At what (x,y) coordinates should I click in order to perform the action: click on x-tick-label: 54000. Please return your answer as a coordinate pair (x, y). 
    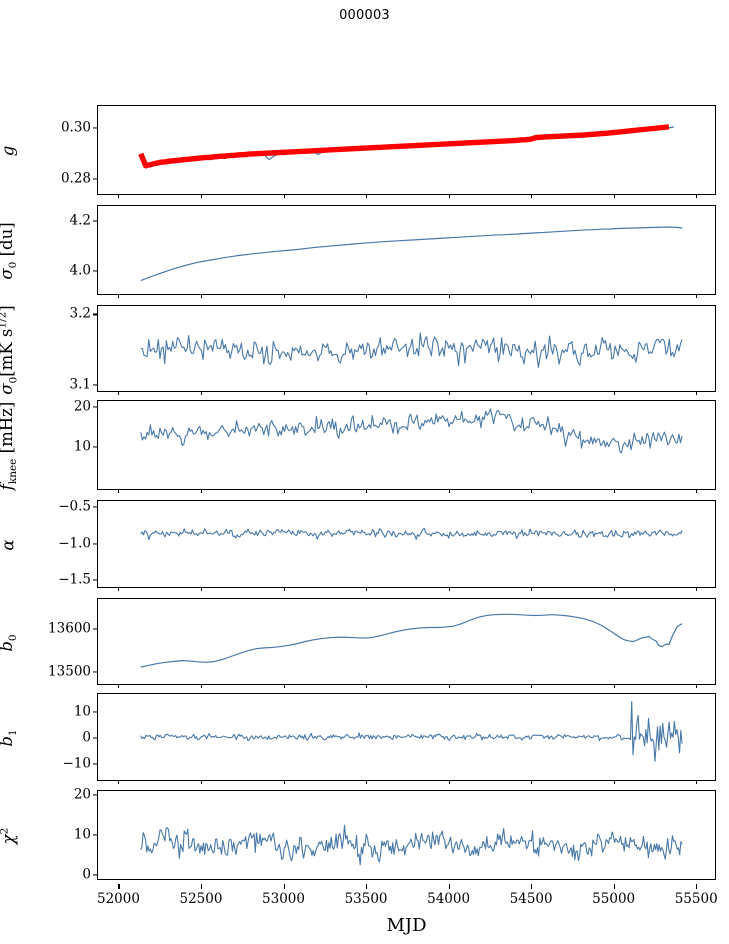
    Looking at the image, I should click on (449, 899).